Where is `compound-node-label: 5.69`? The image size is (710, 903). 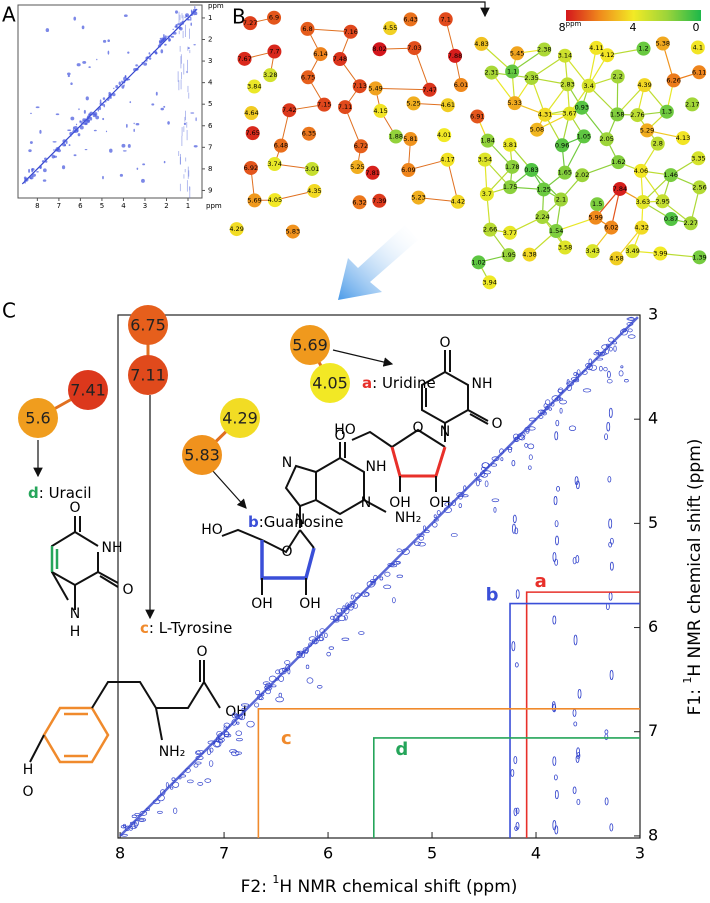 compound-node-label: 5.69 is located at coordinates (310, 345).